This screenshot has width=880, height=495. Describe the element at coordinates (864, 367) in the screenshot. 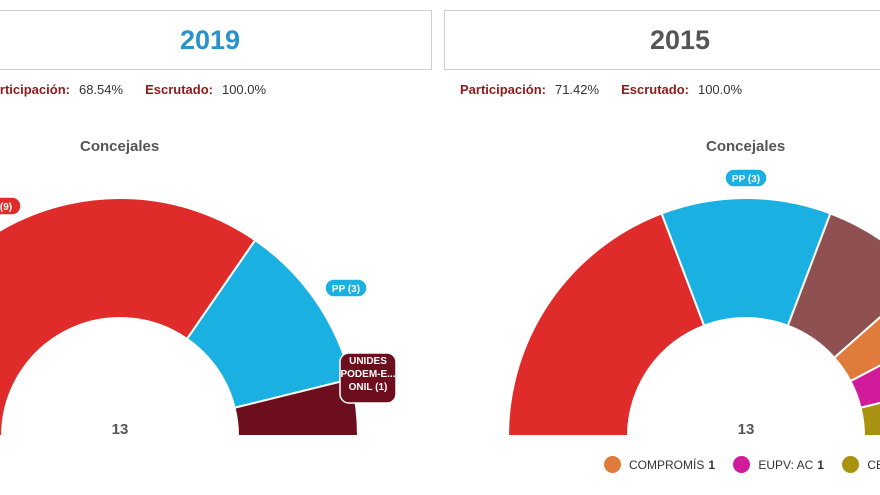

I see `seat-slice-eupv-ac` at that location.